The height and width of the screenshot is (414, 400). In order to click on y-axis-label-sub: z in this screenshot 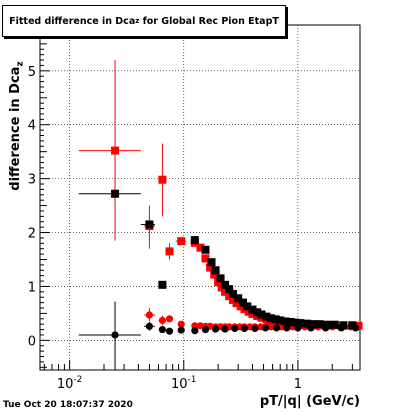, I will do `click(20, 64)`.